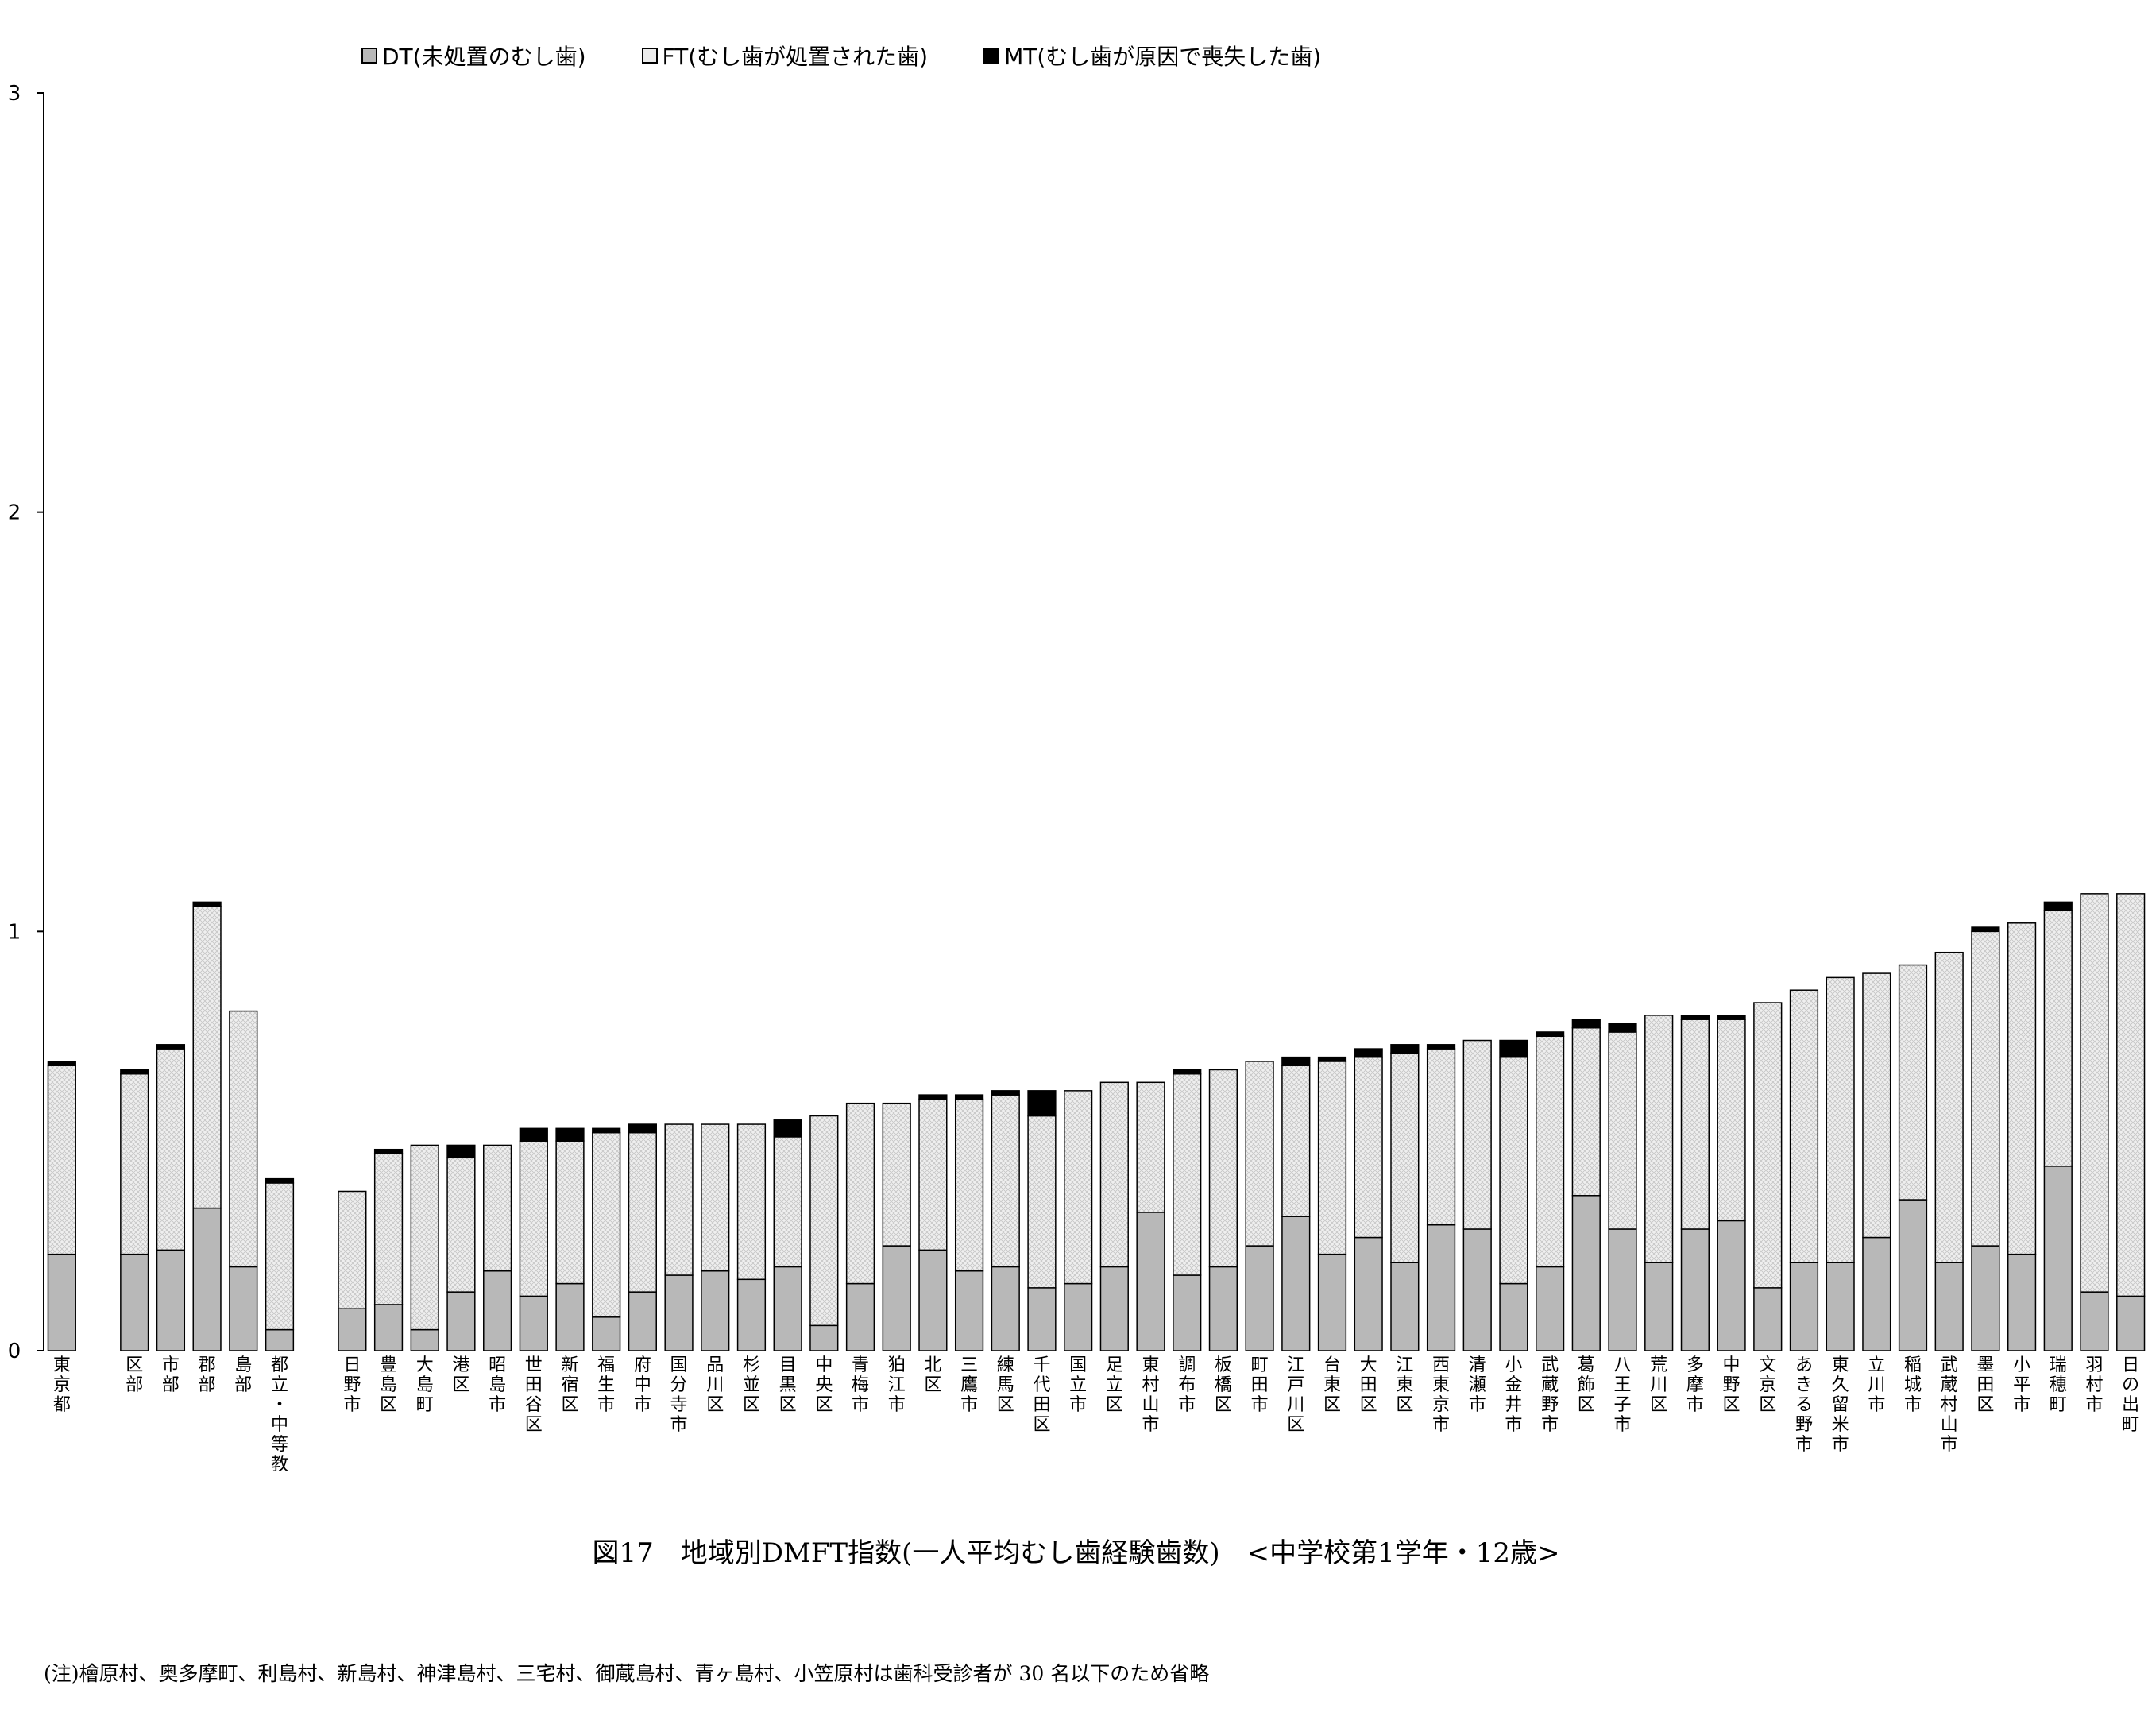  I want to click on x-category-label: 西東京市, so click(1441, 1395).